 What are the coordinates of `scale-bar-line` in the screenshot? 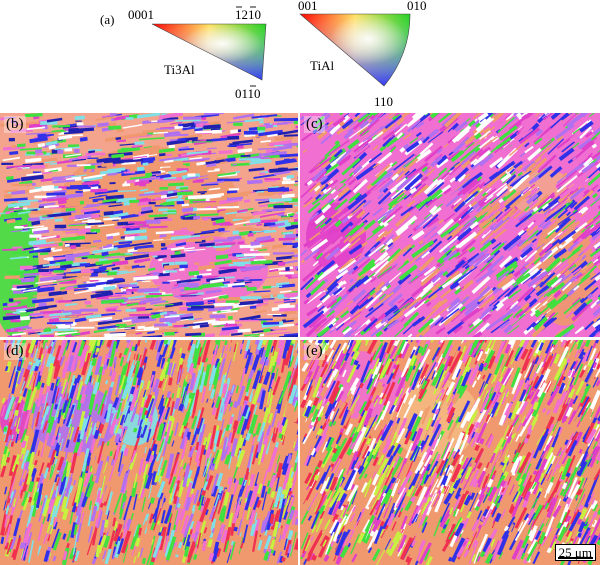 It's located at (575, 558).